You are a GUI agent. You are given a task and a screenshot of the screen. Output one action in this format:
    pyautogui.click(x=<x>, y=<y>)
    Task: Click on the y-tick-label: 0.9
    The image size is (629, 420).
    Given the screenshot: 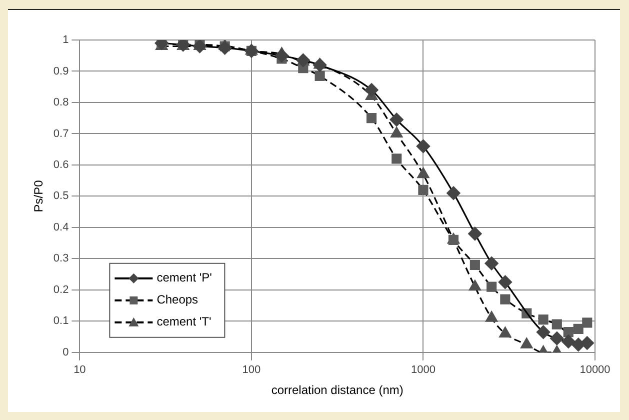 What is the action you would take?
    pyautogui.click(x=61, y=71)
    